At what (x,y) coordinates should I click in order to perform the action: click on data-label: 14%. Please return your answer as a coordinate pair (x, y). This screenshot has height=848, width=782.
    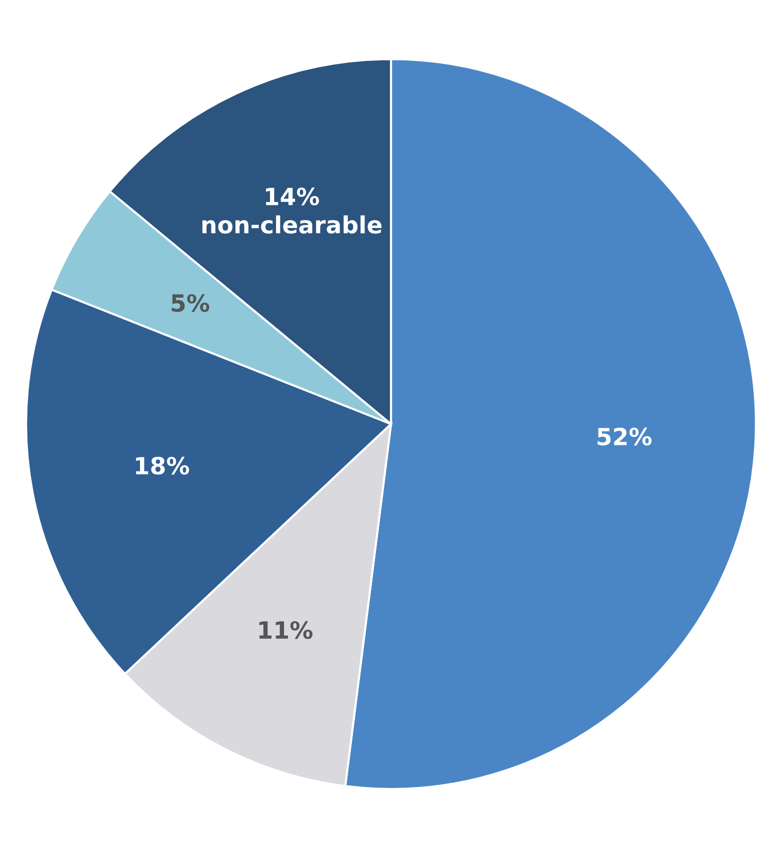
    Looking at the image, I should click on (293, 197).